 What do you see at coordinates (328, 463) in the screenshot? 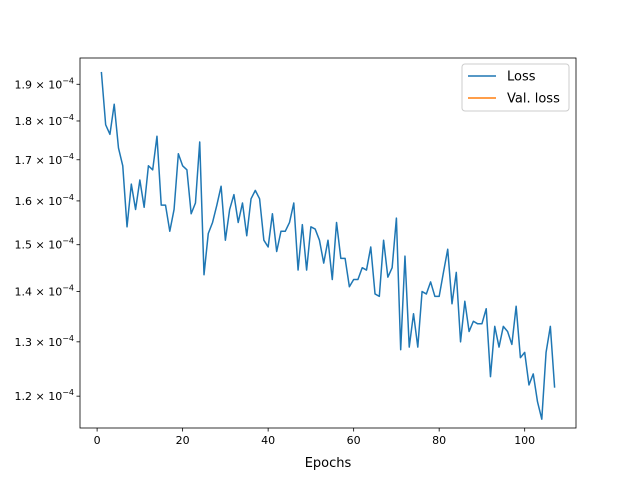
I see `x-axis-label: Epochs` at bounding box center [328, 463].